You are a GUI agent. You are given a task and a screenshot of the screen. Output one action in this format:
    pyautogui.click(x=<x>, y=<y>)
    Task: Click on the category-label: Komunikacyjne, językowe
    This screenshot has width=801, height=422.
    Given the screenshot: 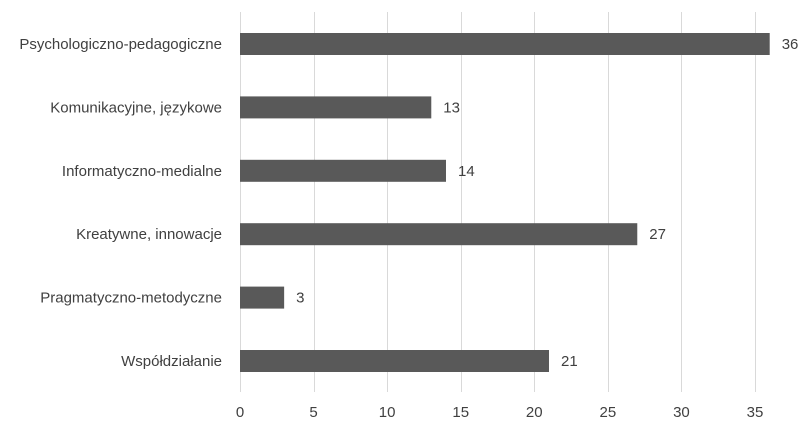 What is the action you would take?
    pyautogui.click(x=136, y=107)
    